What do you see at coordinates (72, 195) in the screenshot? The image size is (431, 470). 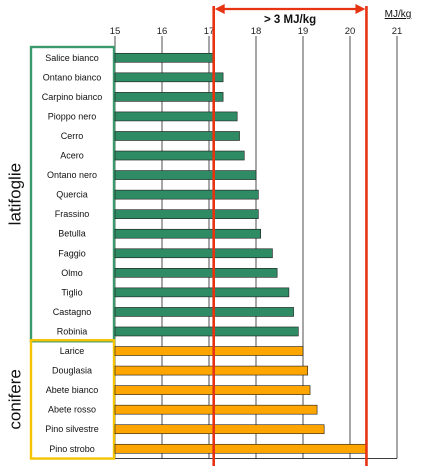 I see `category-label: Quercia` at bounding box center [72, 195].